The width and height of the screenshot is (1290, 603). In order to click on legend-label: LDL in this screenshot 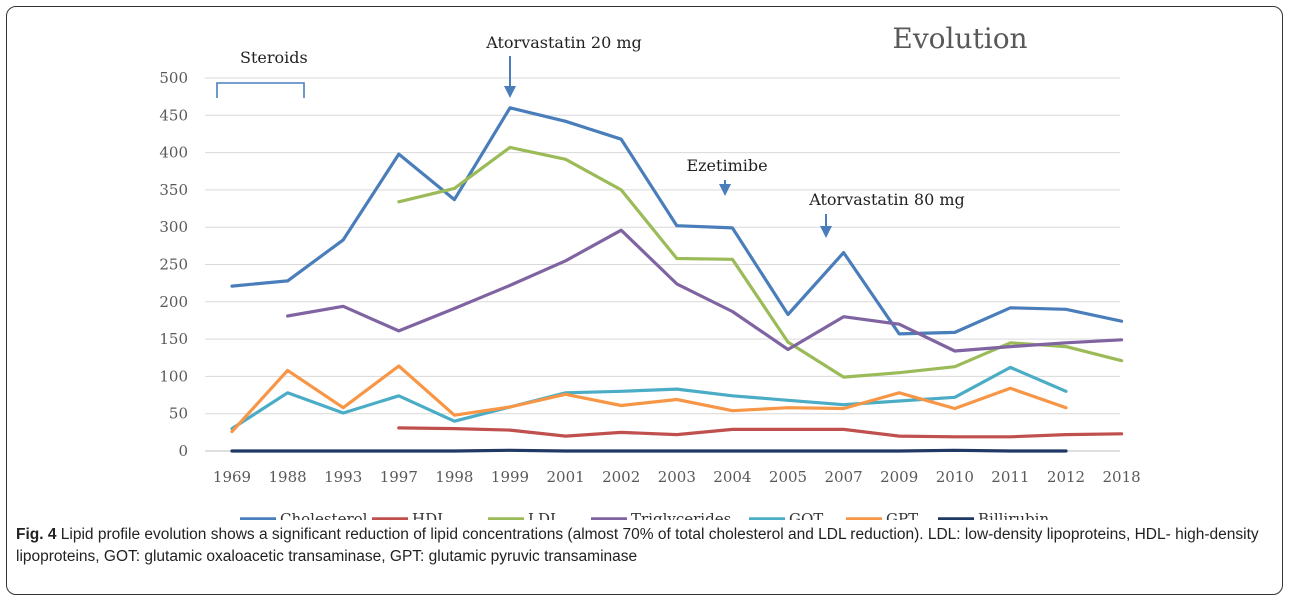, I will do `click(544, 515)`.